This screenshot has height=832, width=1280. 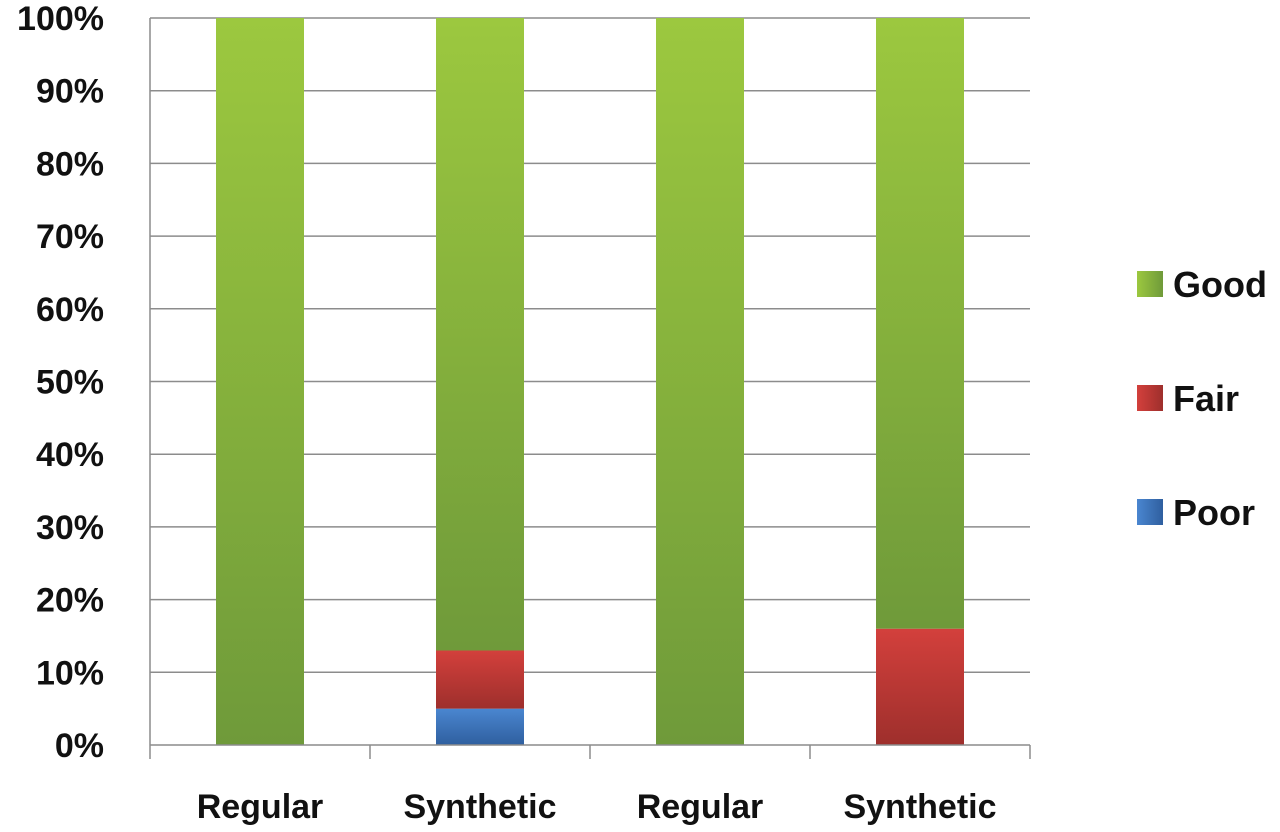 I want to click on legend-label-poor: Poor, so click(x=1214, y=512).